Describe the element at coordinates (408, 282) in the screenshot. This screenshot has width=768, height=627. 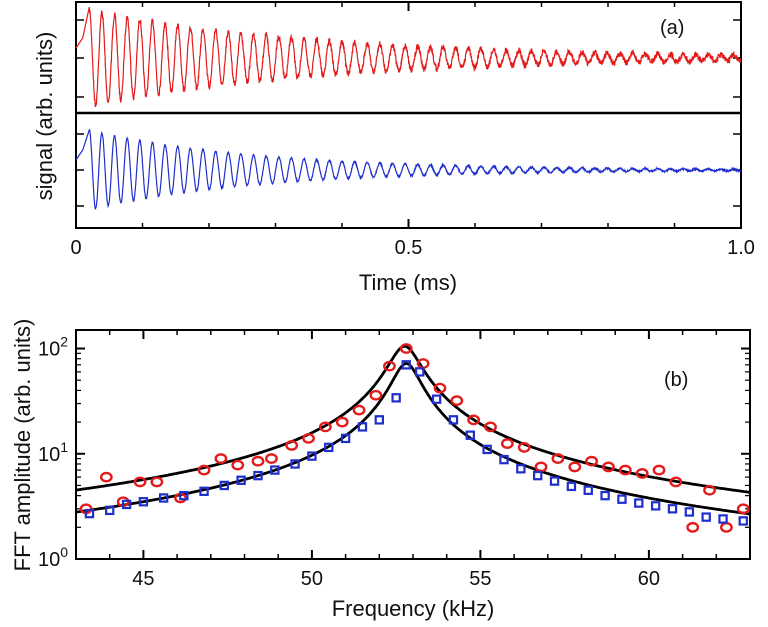
I see `panel-a-x-axis-title: Time (ms)` at that location.